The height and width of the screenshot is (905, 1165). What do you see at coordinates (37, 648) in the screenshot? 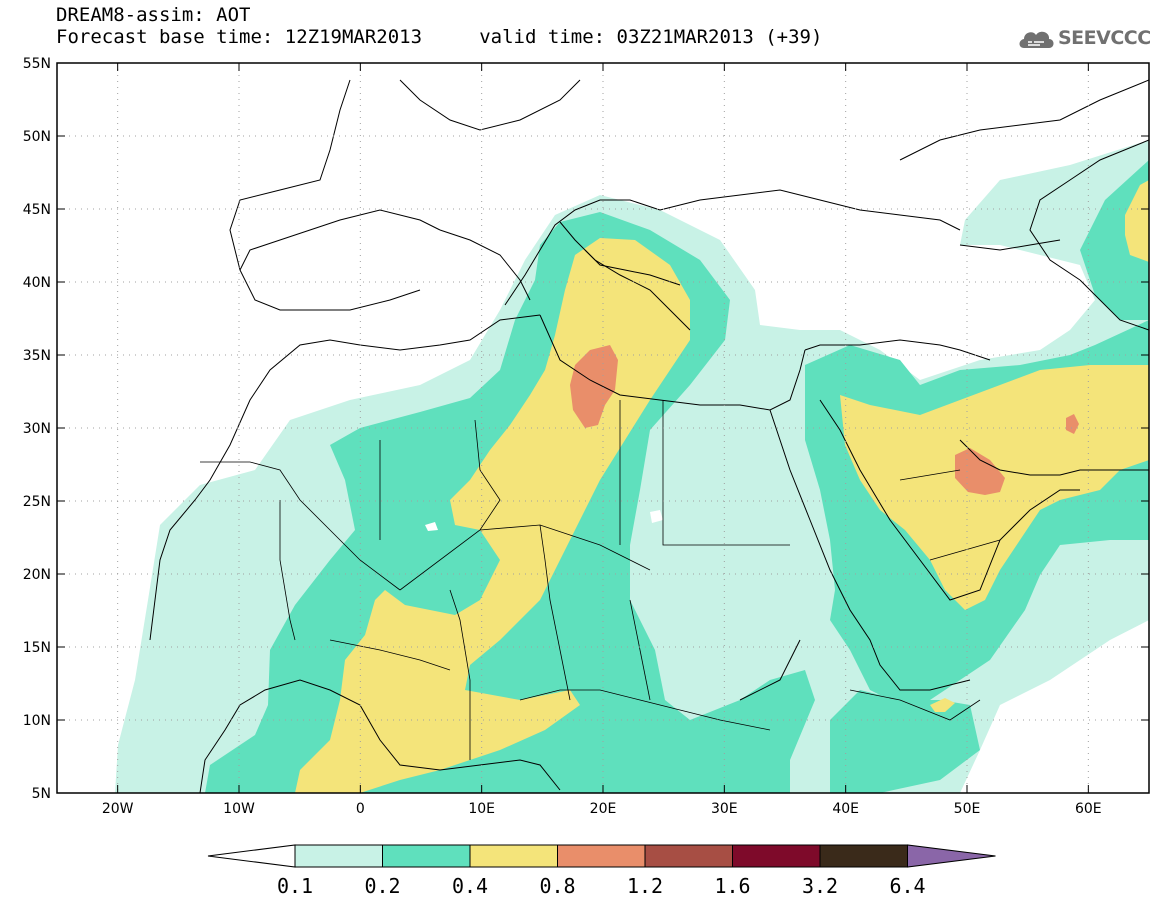
I see `lat-label: 15N` at bounding box center [37, 648].